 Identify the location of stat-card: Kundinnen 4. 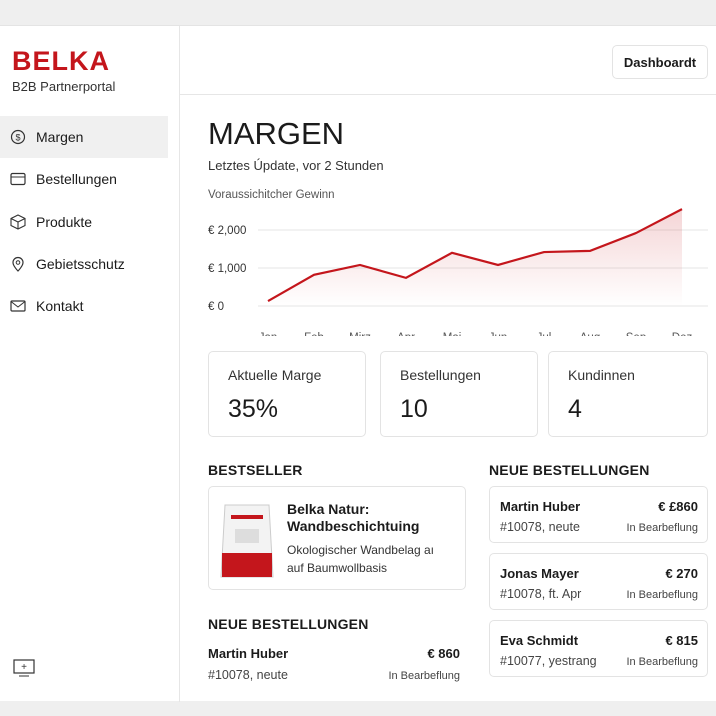
(628, 394).